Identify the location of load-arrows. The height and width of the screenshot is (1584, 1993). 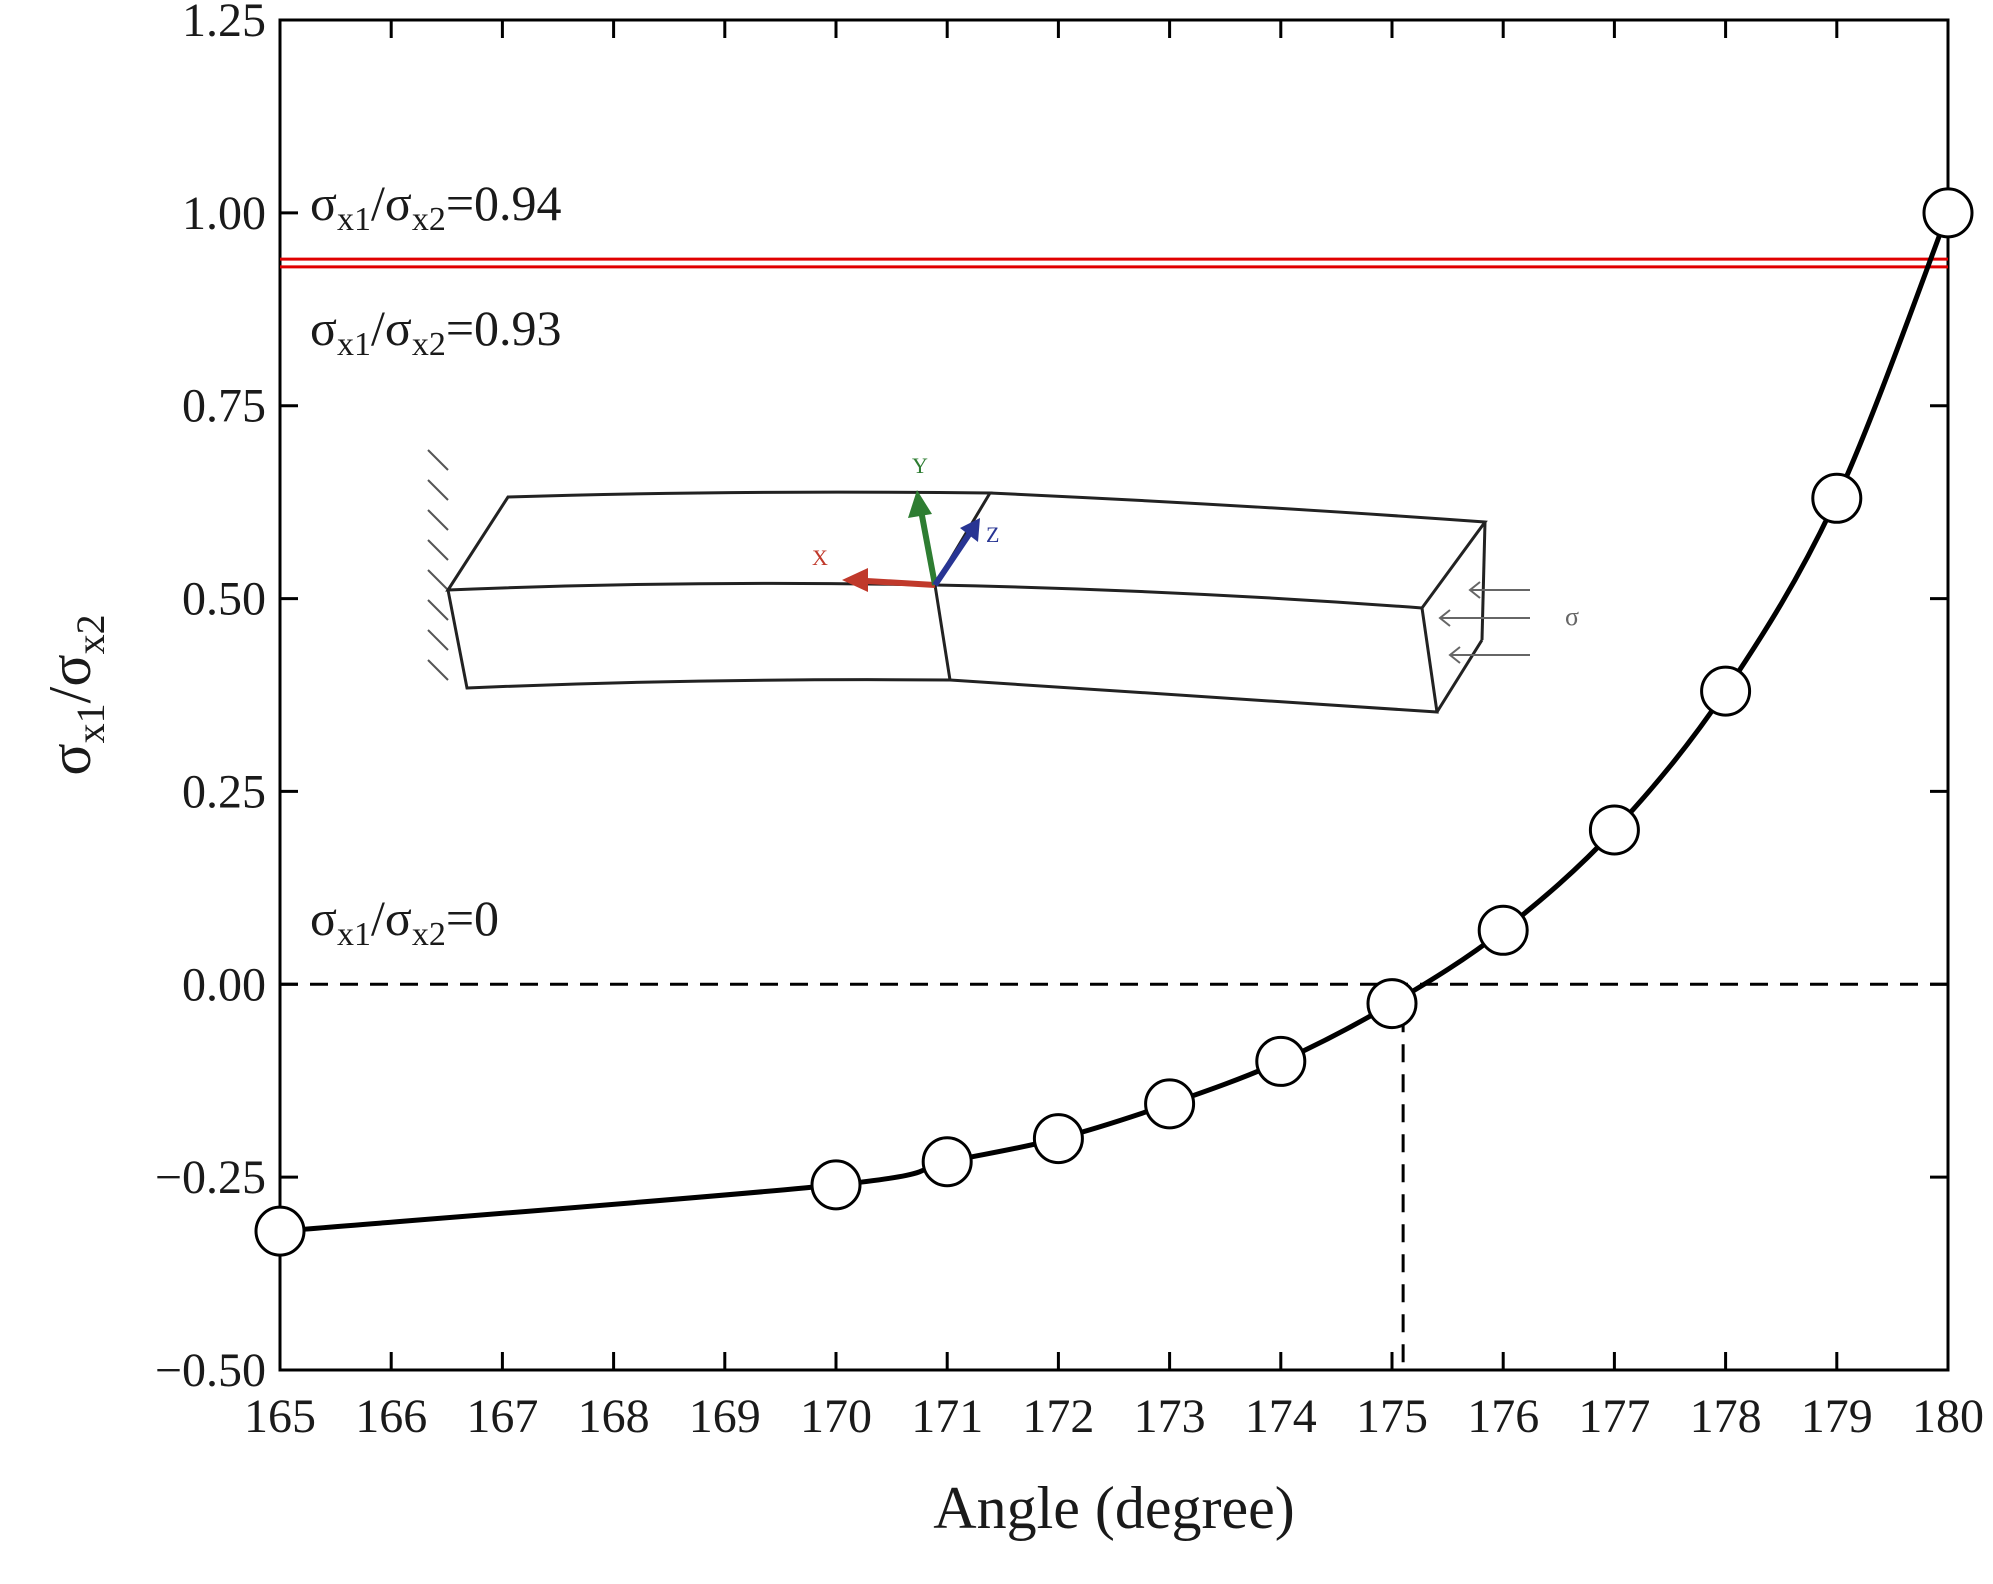
(1484, 622).